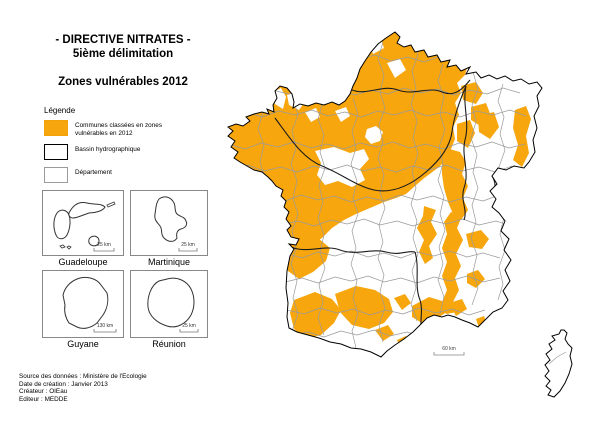 The image size is (600, 425). Describe the element at coordinates (105, 326) in the screenshot. I see `inset-scale-label: 130 km` at that location.